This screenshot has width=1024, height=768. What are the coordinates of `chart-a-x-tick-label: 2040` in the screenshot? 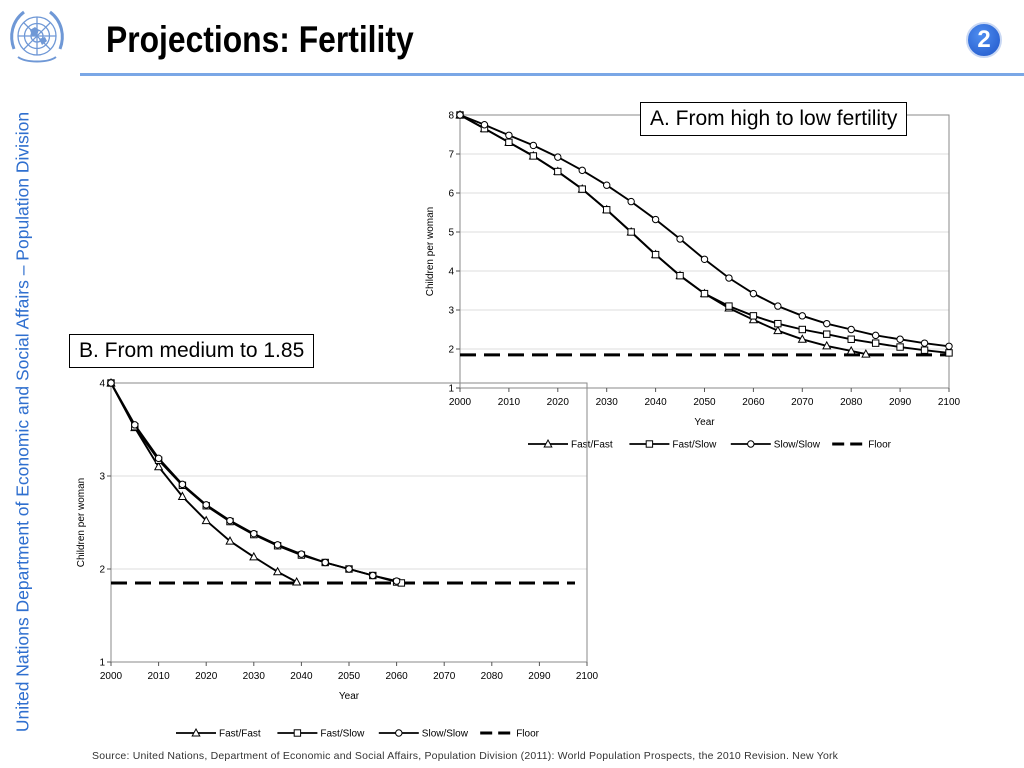 It's located at (655, 402).